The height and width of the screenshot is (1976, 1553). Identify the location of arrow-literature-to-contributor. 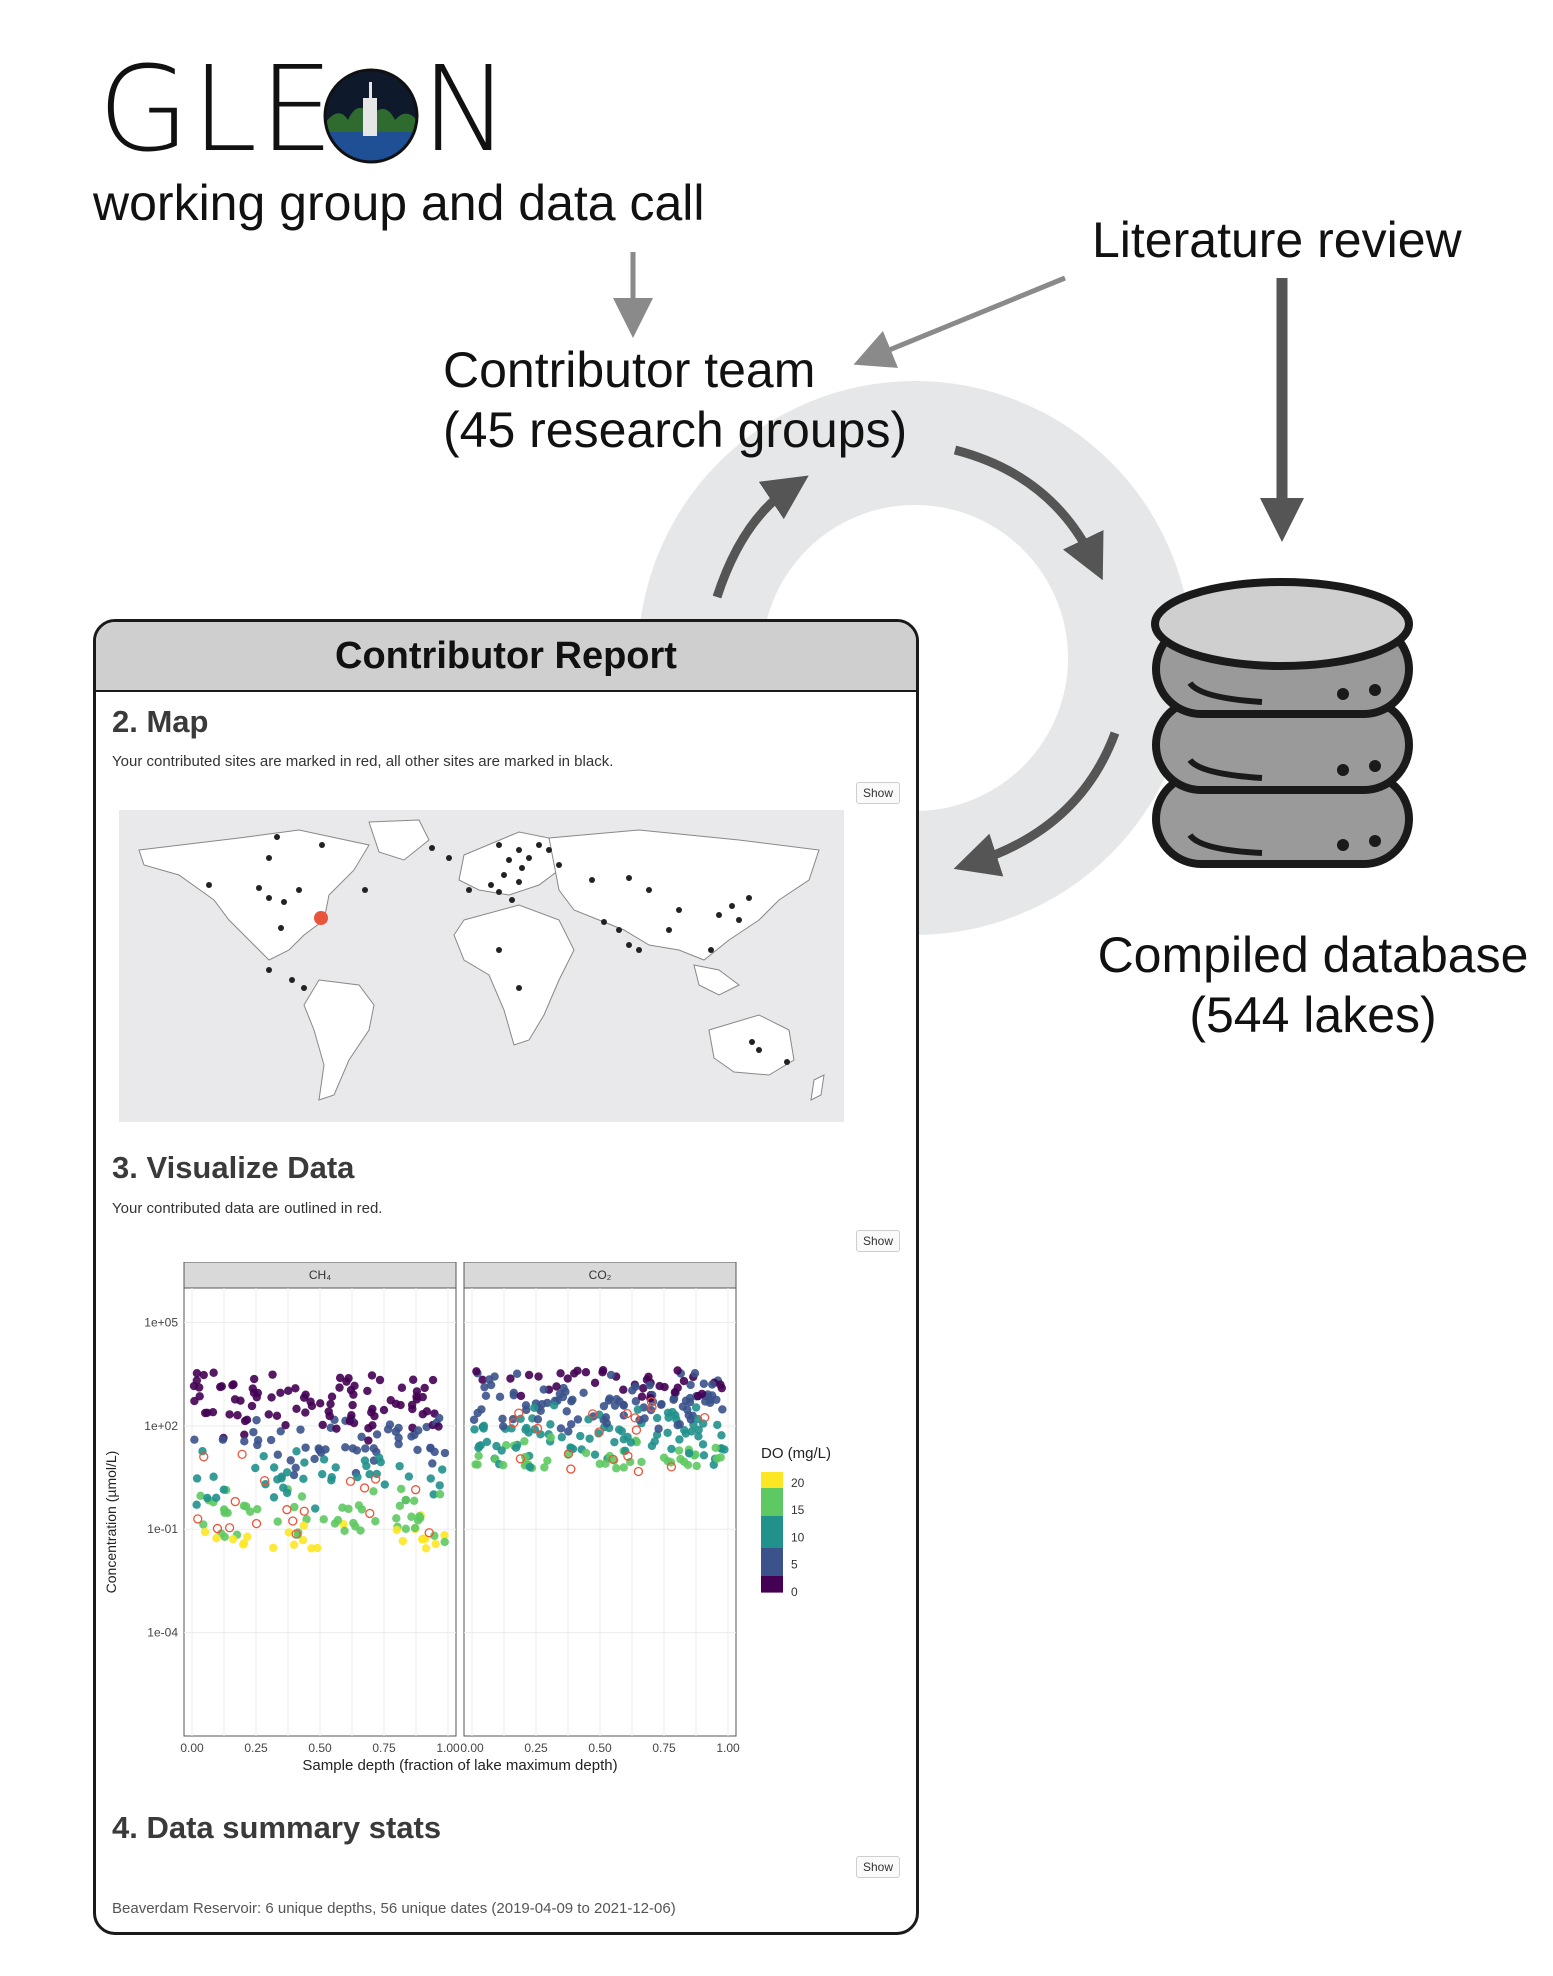
(959, 321).